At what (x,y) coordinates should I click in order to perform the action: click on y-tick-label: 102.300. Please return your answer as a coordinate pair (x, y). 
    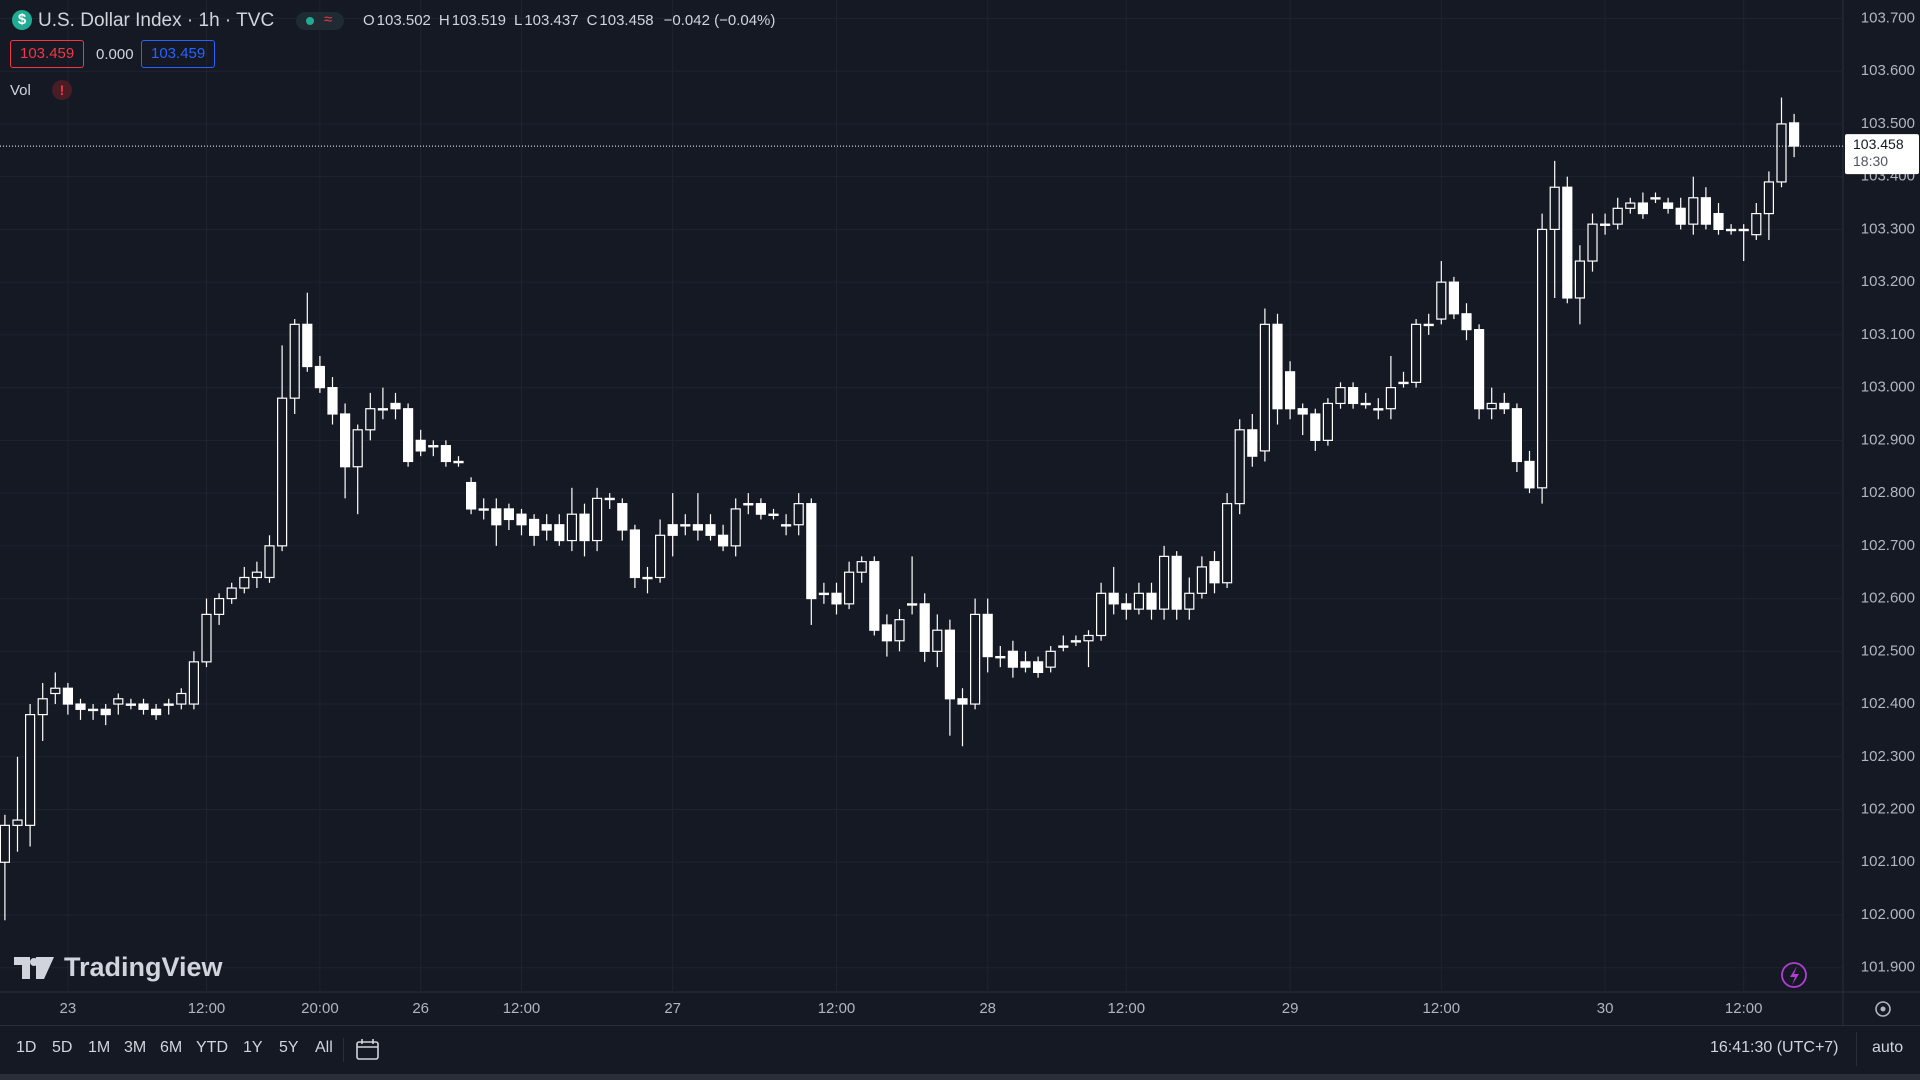
    Looking at the image, I should click on (1888, 756).